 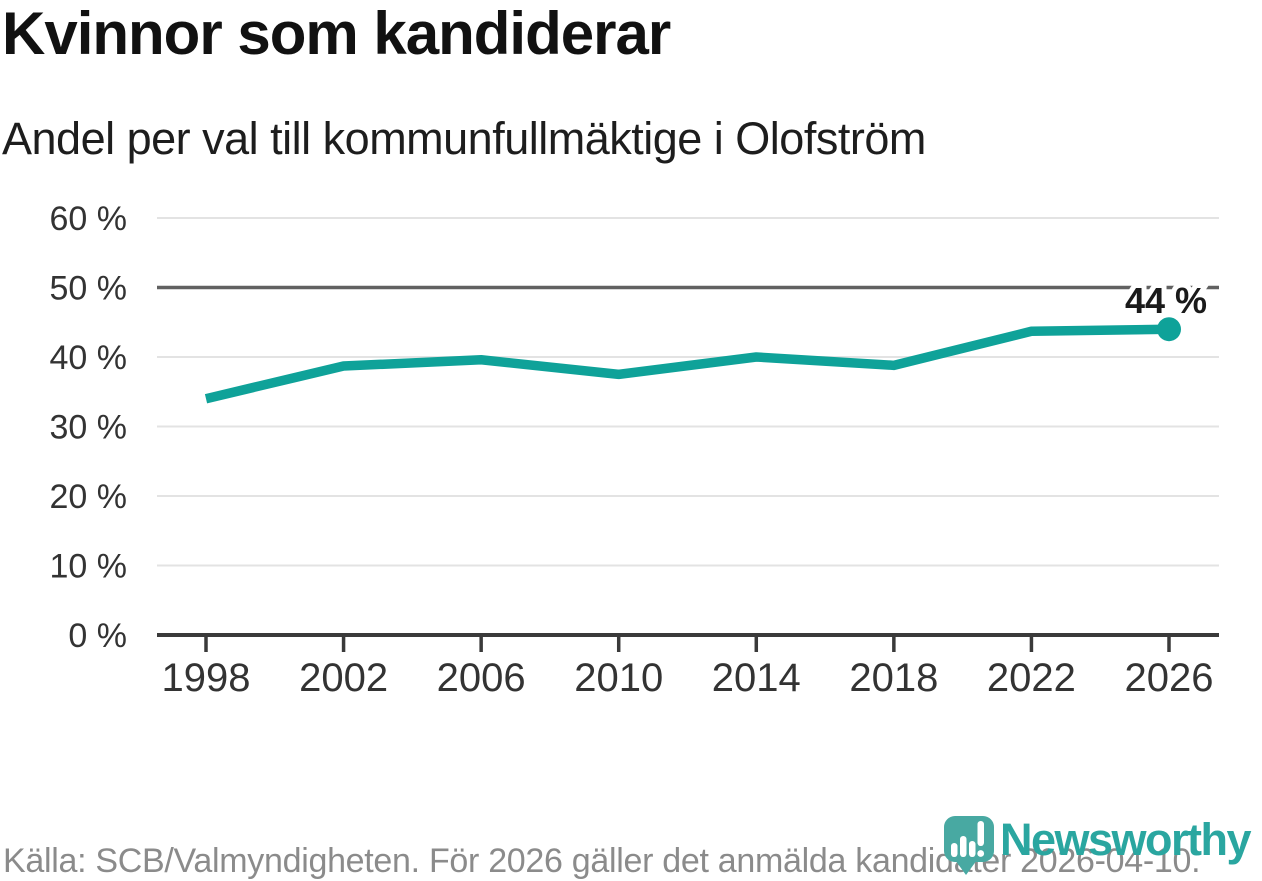 What do you see at coordinates (1169, 678) in the screenshot?
I see `x-tick-label: 2026` at bounding box center [1169, 678].